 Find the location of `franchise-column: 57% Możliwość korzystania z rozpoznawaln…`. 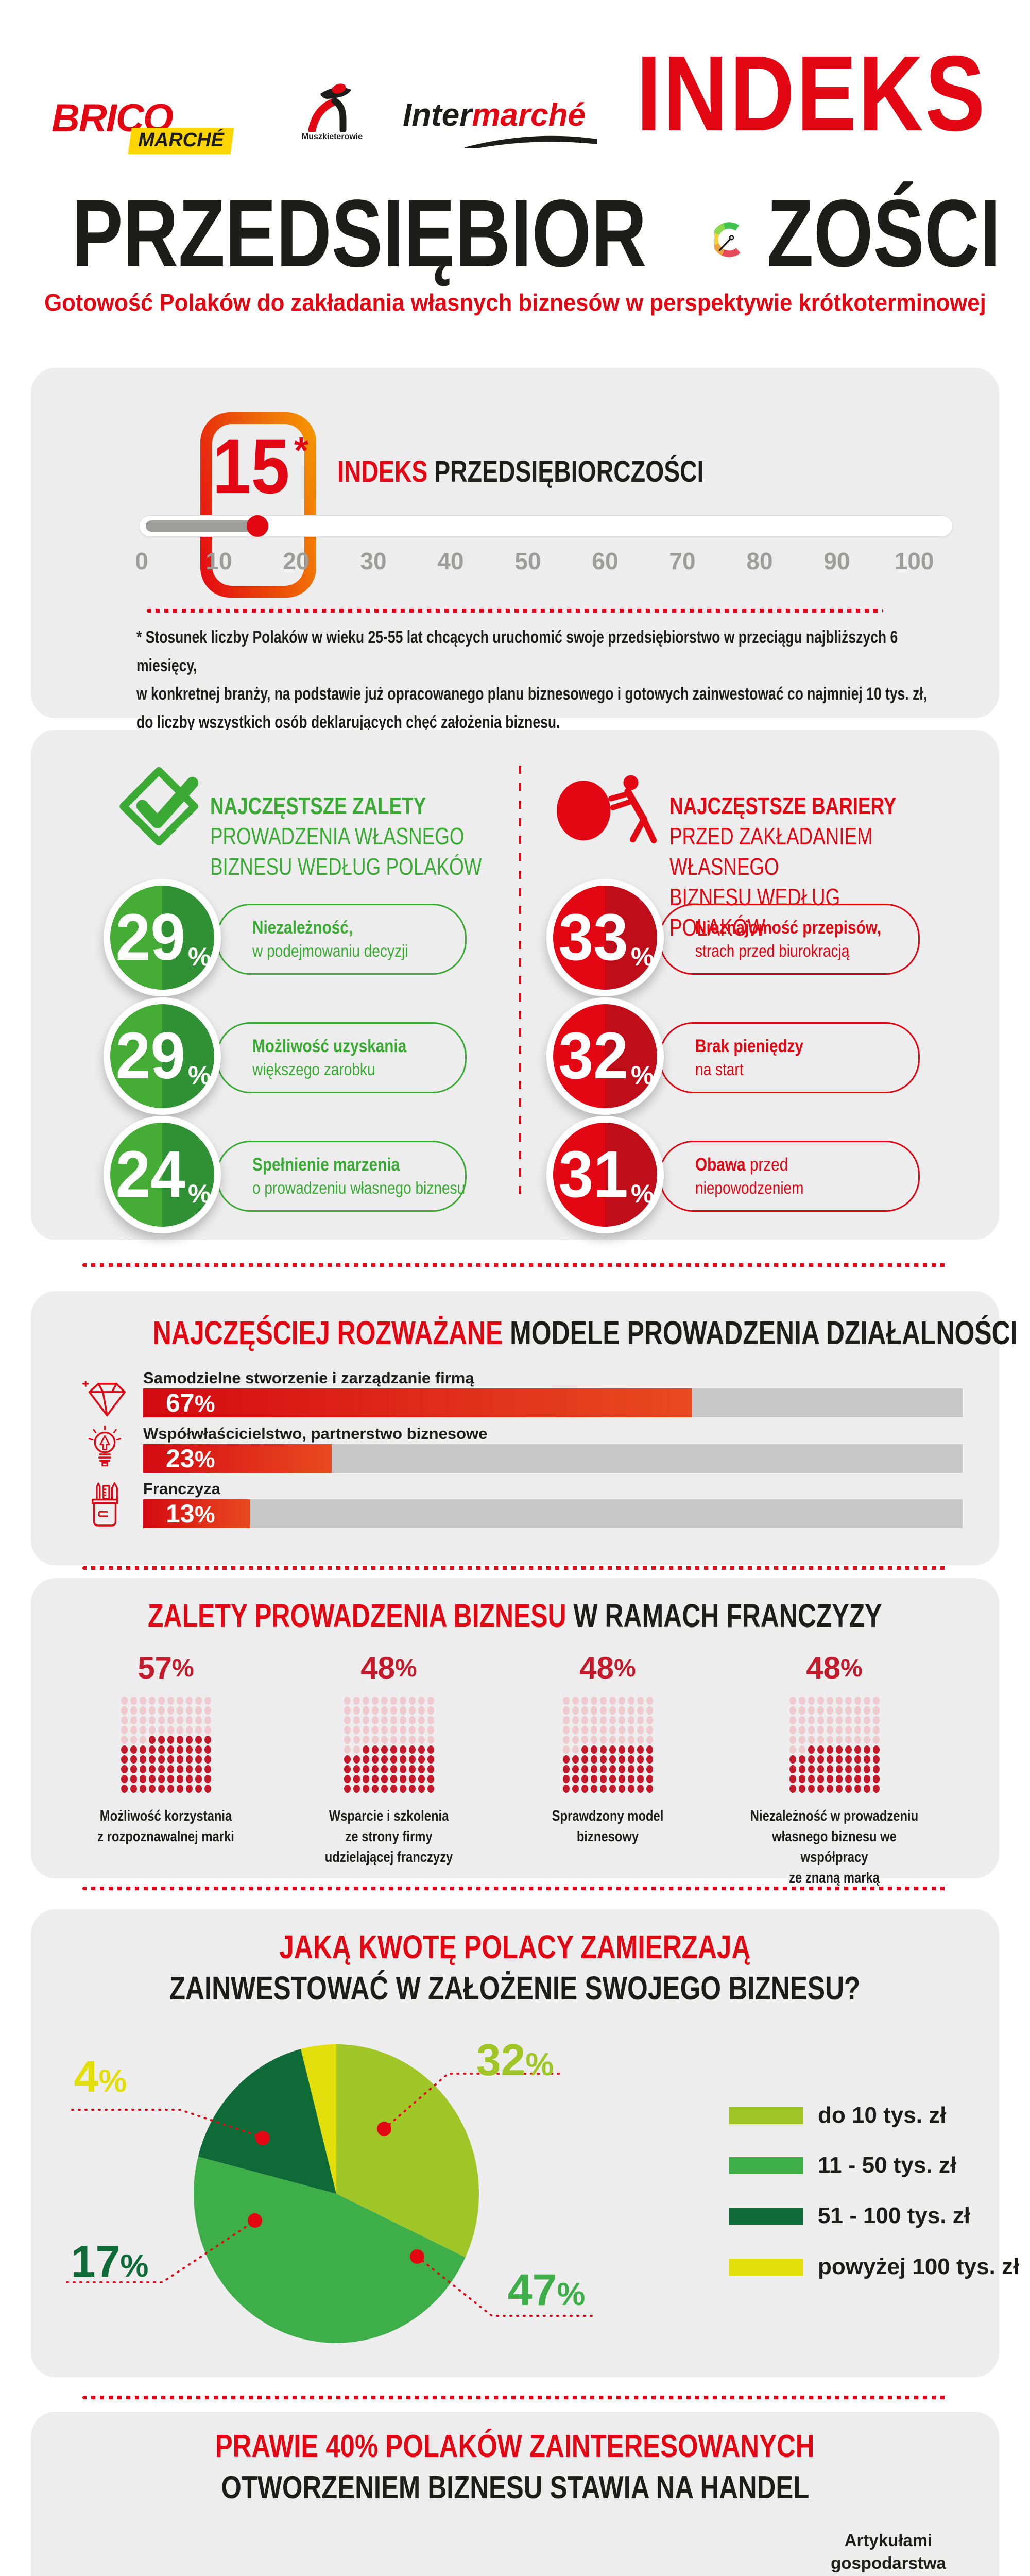

franchise-column: 57% Możliwość korzystania z rozpoznawaln… is located at coordinates (166, 1748).